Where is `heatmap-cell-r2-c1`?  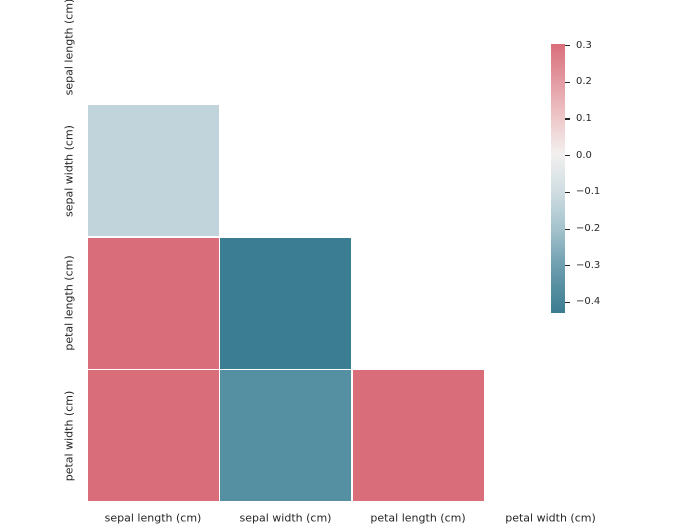
heatmap-cell-r2-c1 is located at coordinates (285, 303).